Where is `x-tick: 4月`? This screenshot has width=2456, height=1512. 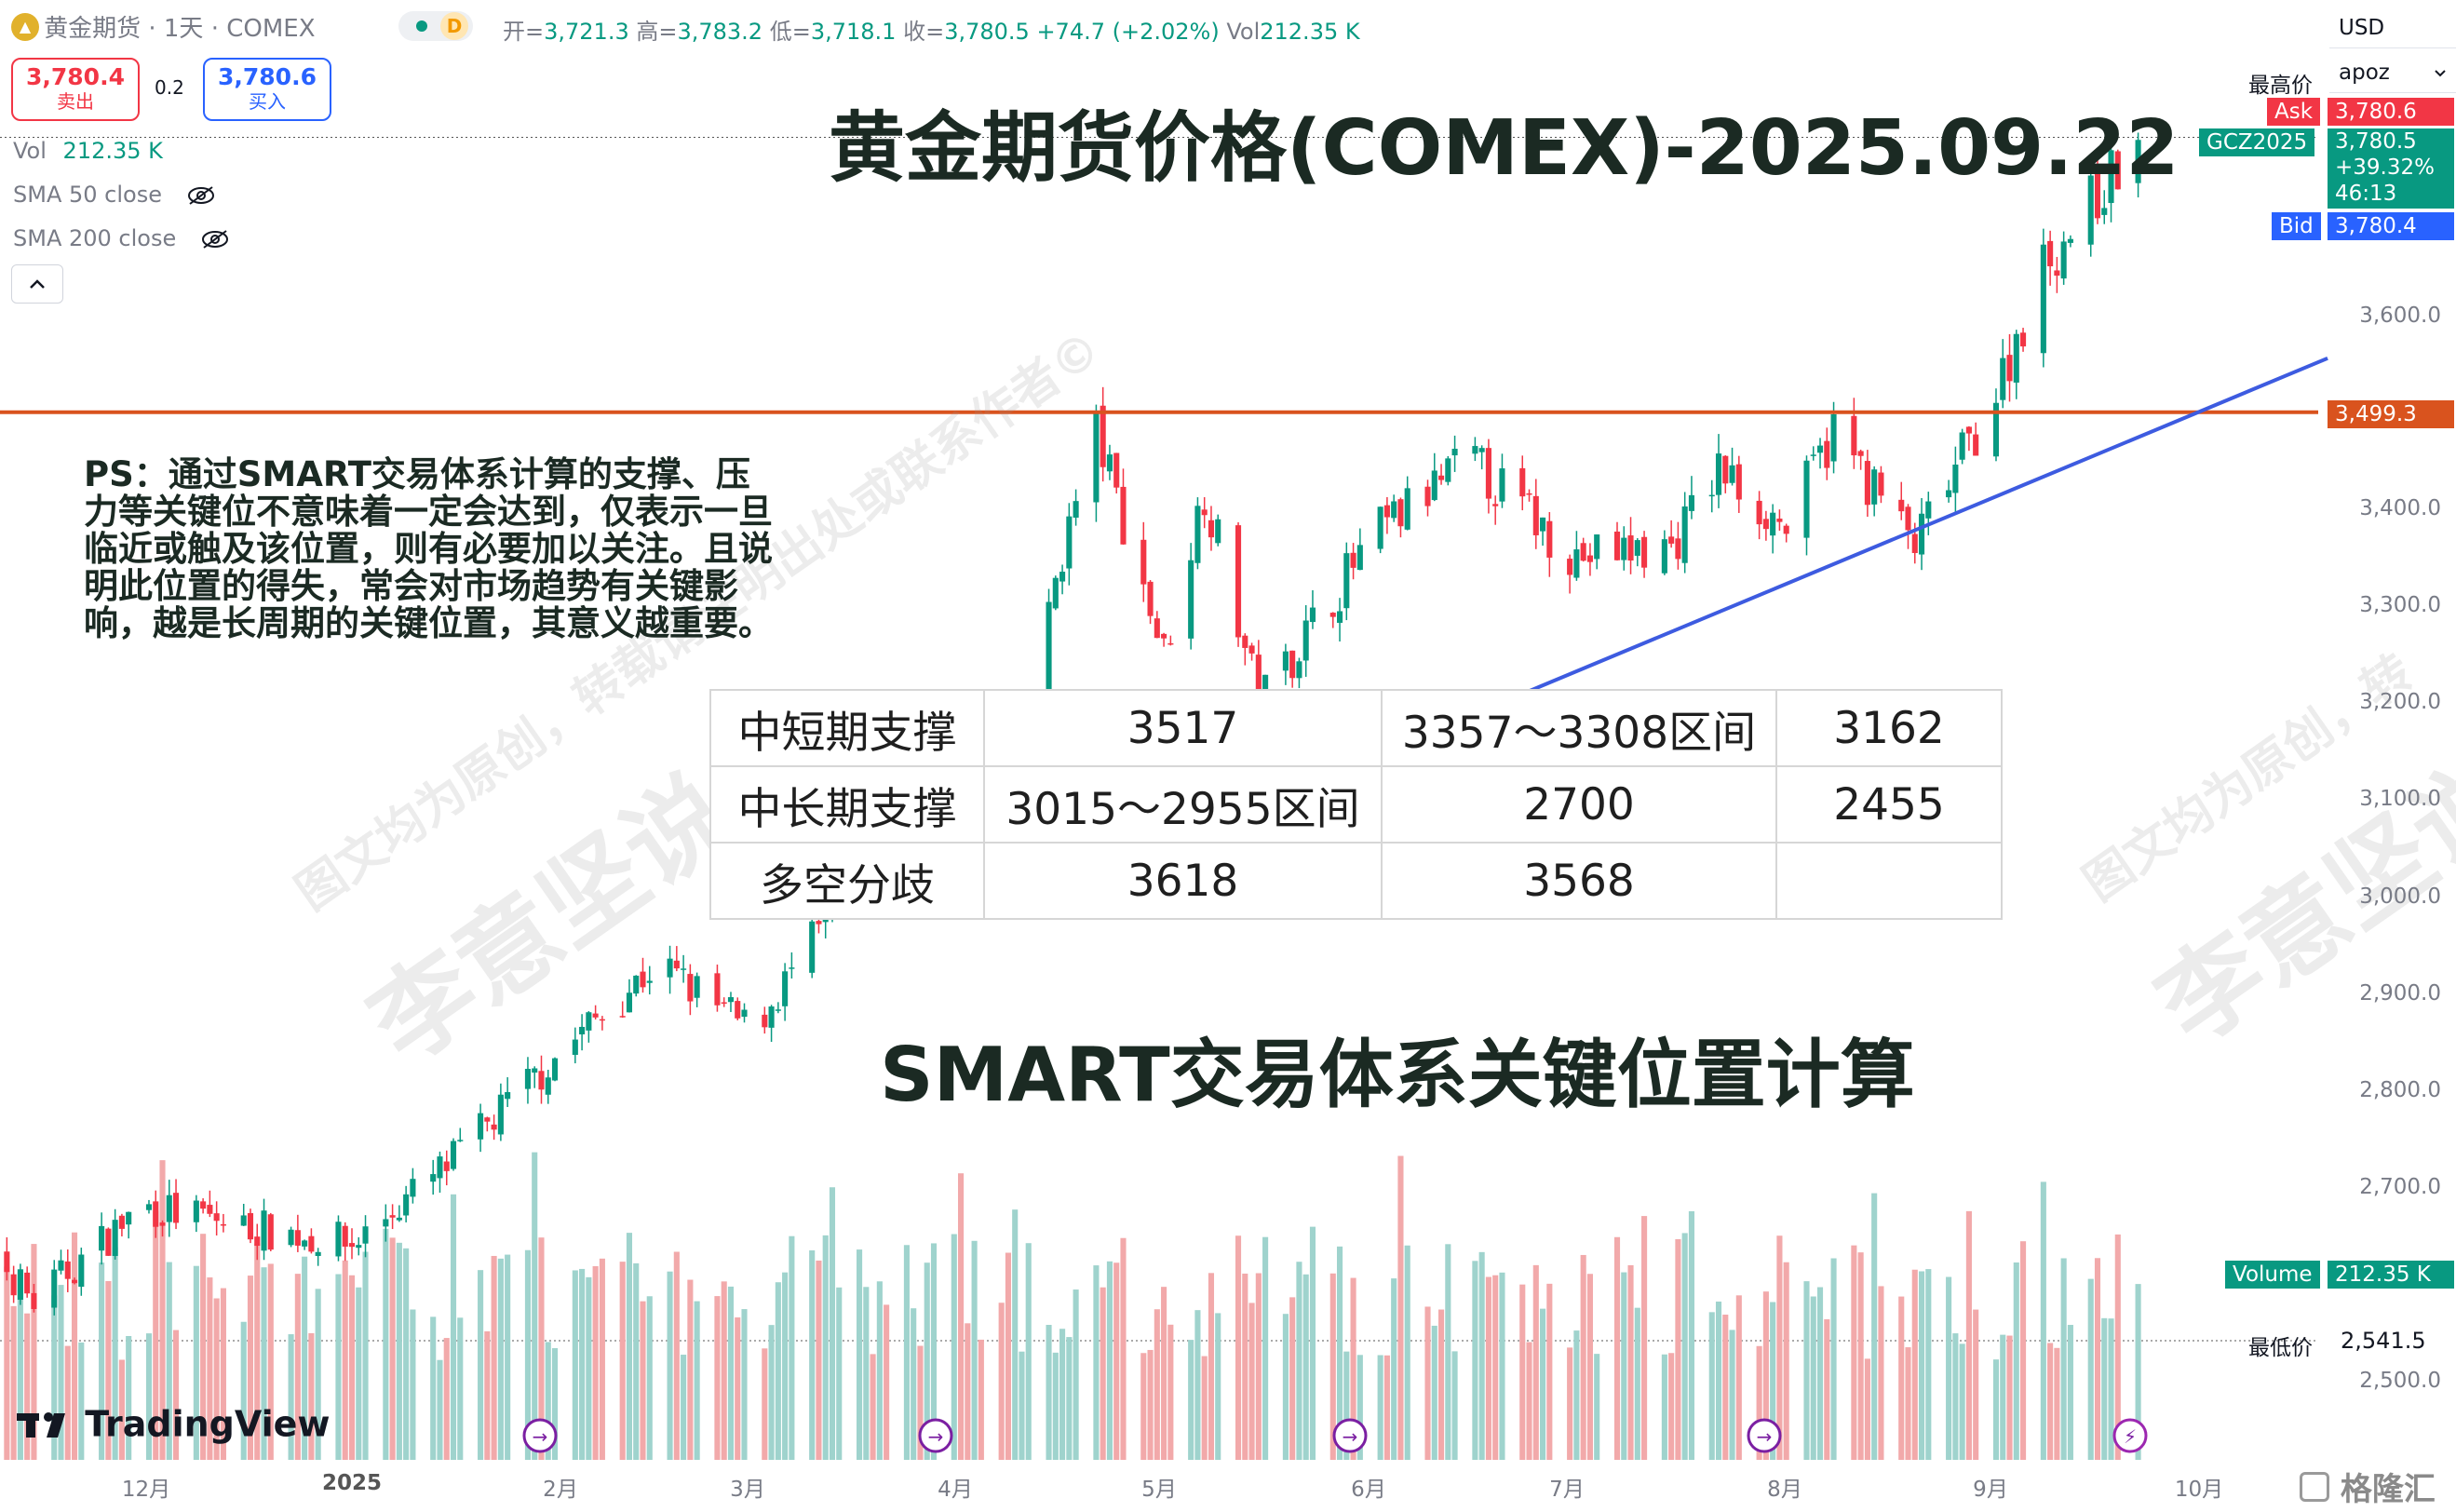
x-tick: 4月 is located at coordinates (955, 1490).